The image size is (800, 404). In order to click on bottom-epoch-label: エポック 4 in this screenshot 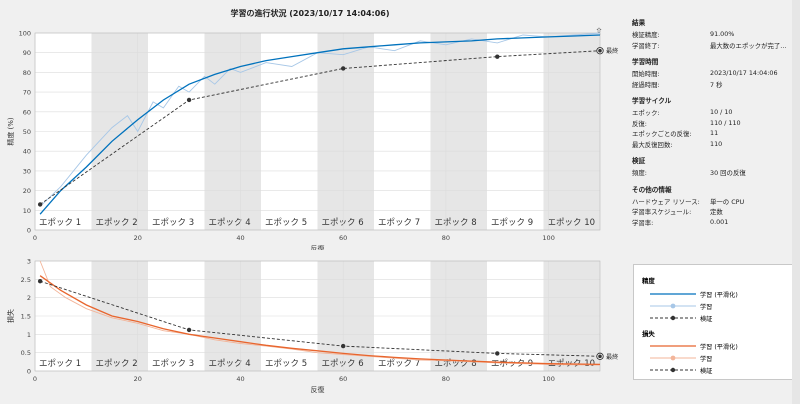, I will do `click(230, 364)`.